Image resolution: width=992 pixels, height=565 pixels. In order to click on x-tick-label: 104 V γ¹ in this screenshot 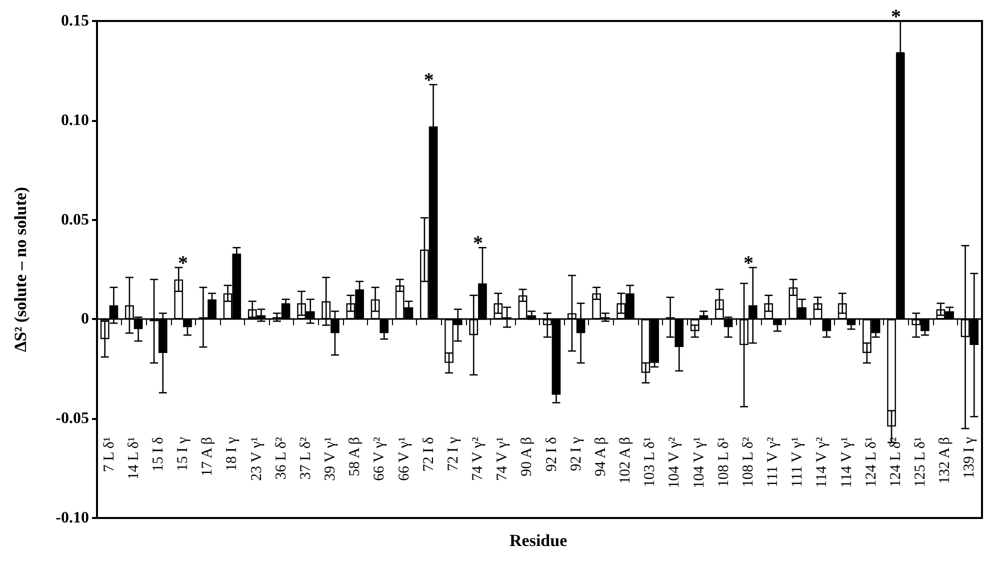, I will do `click(699, 462)`.